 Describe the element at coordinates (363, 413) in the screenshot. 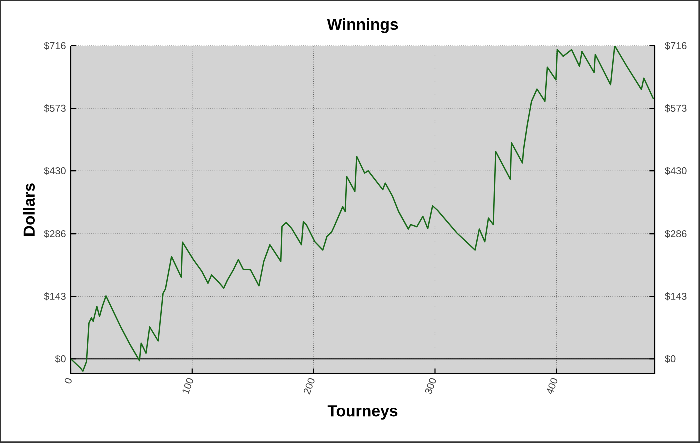

I see `x-axis-title: Tourneys` at that location.